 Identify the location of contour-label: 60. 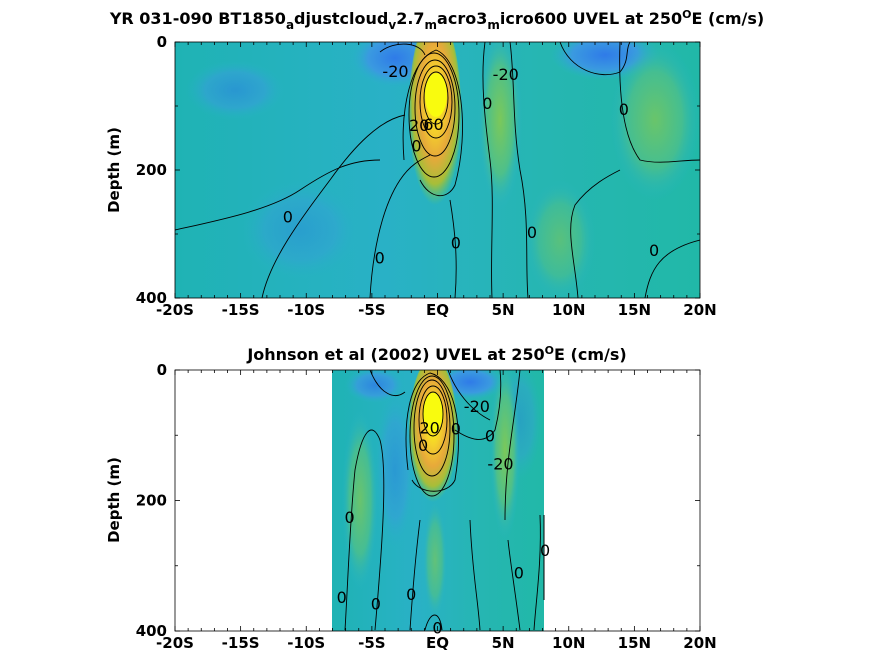
(433, 124).